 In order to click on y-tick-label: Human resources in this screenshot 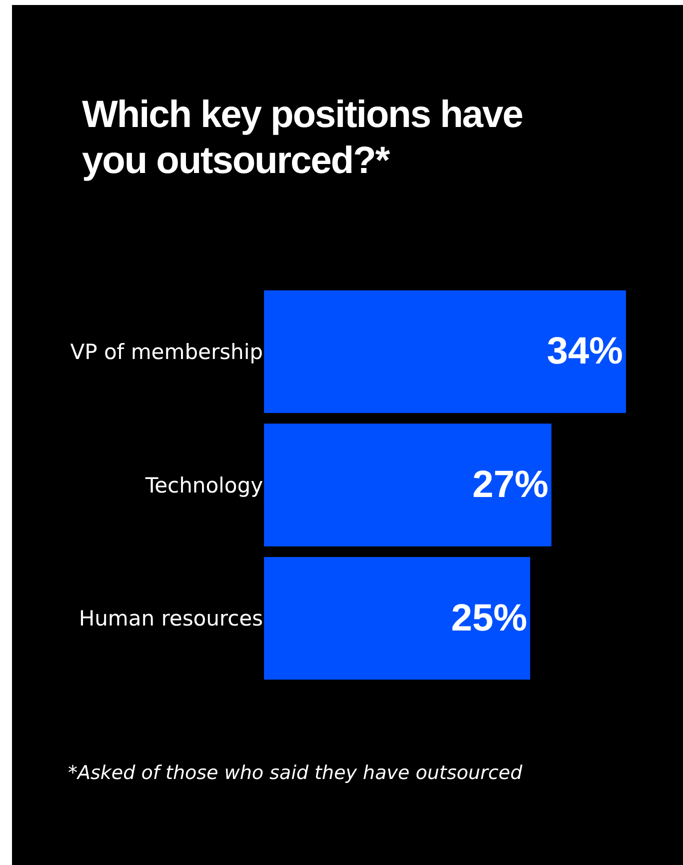, I will do `click(170, 618)`.